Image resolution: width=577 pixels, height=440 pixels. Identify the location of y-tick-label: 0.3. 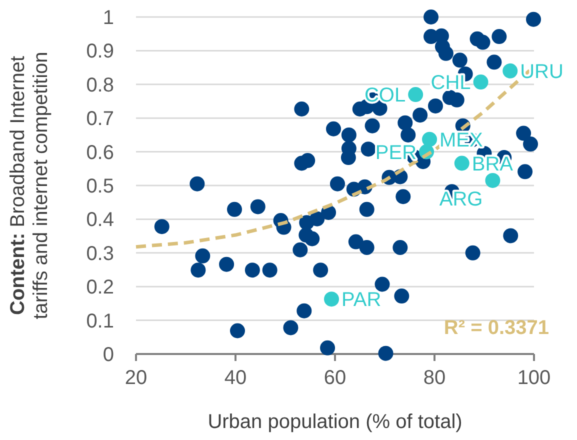
(100, 253).